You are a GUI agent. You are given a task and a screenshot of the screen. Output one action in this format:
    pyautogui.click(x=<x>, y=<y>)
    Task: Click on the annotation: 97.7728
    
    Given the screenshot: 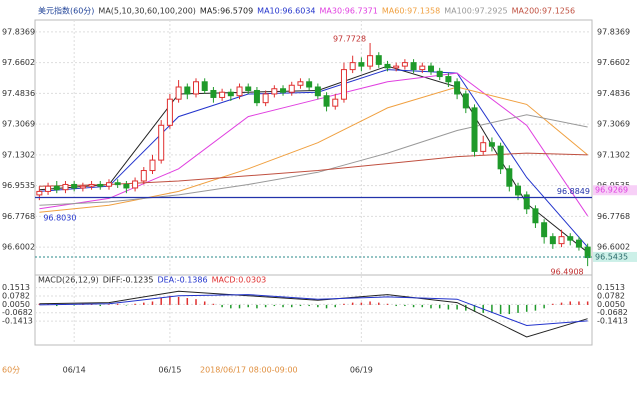 What is the action you would take?
    pyautogui.click(x=349, y=39)
    